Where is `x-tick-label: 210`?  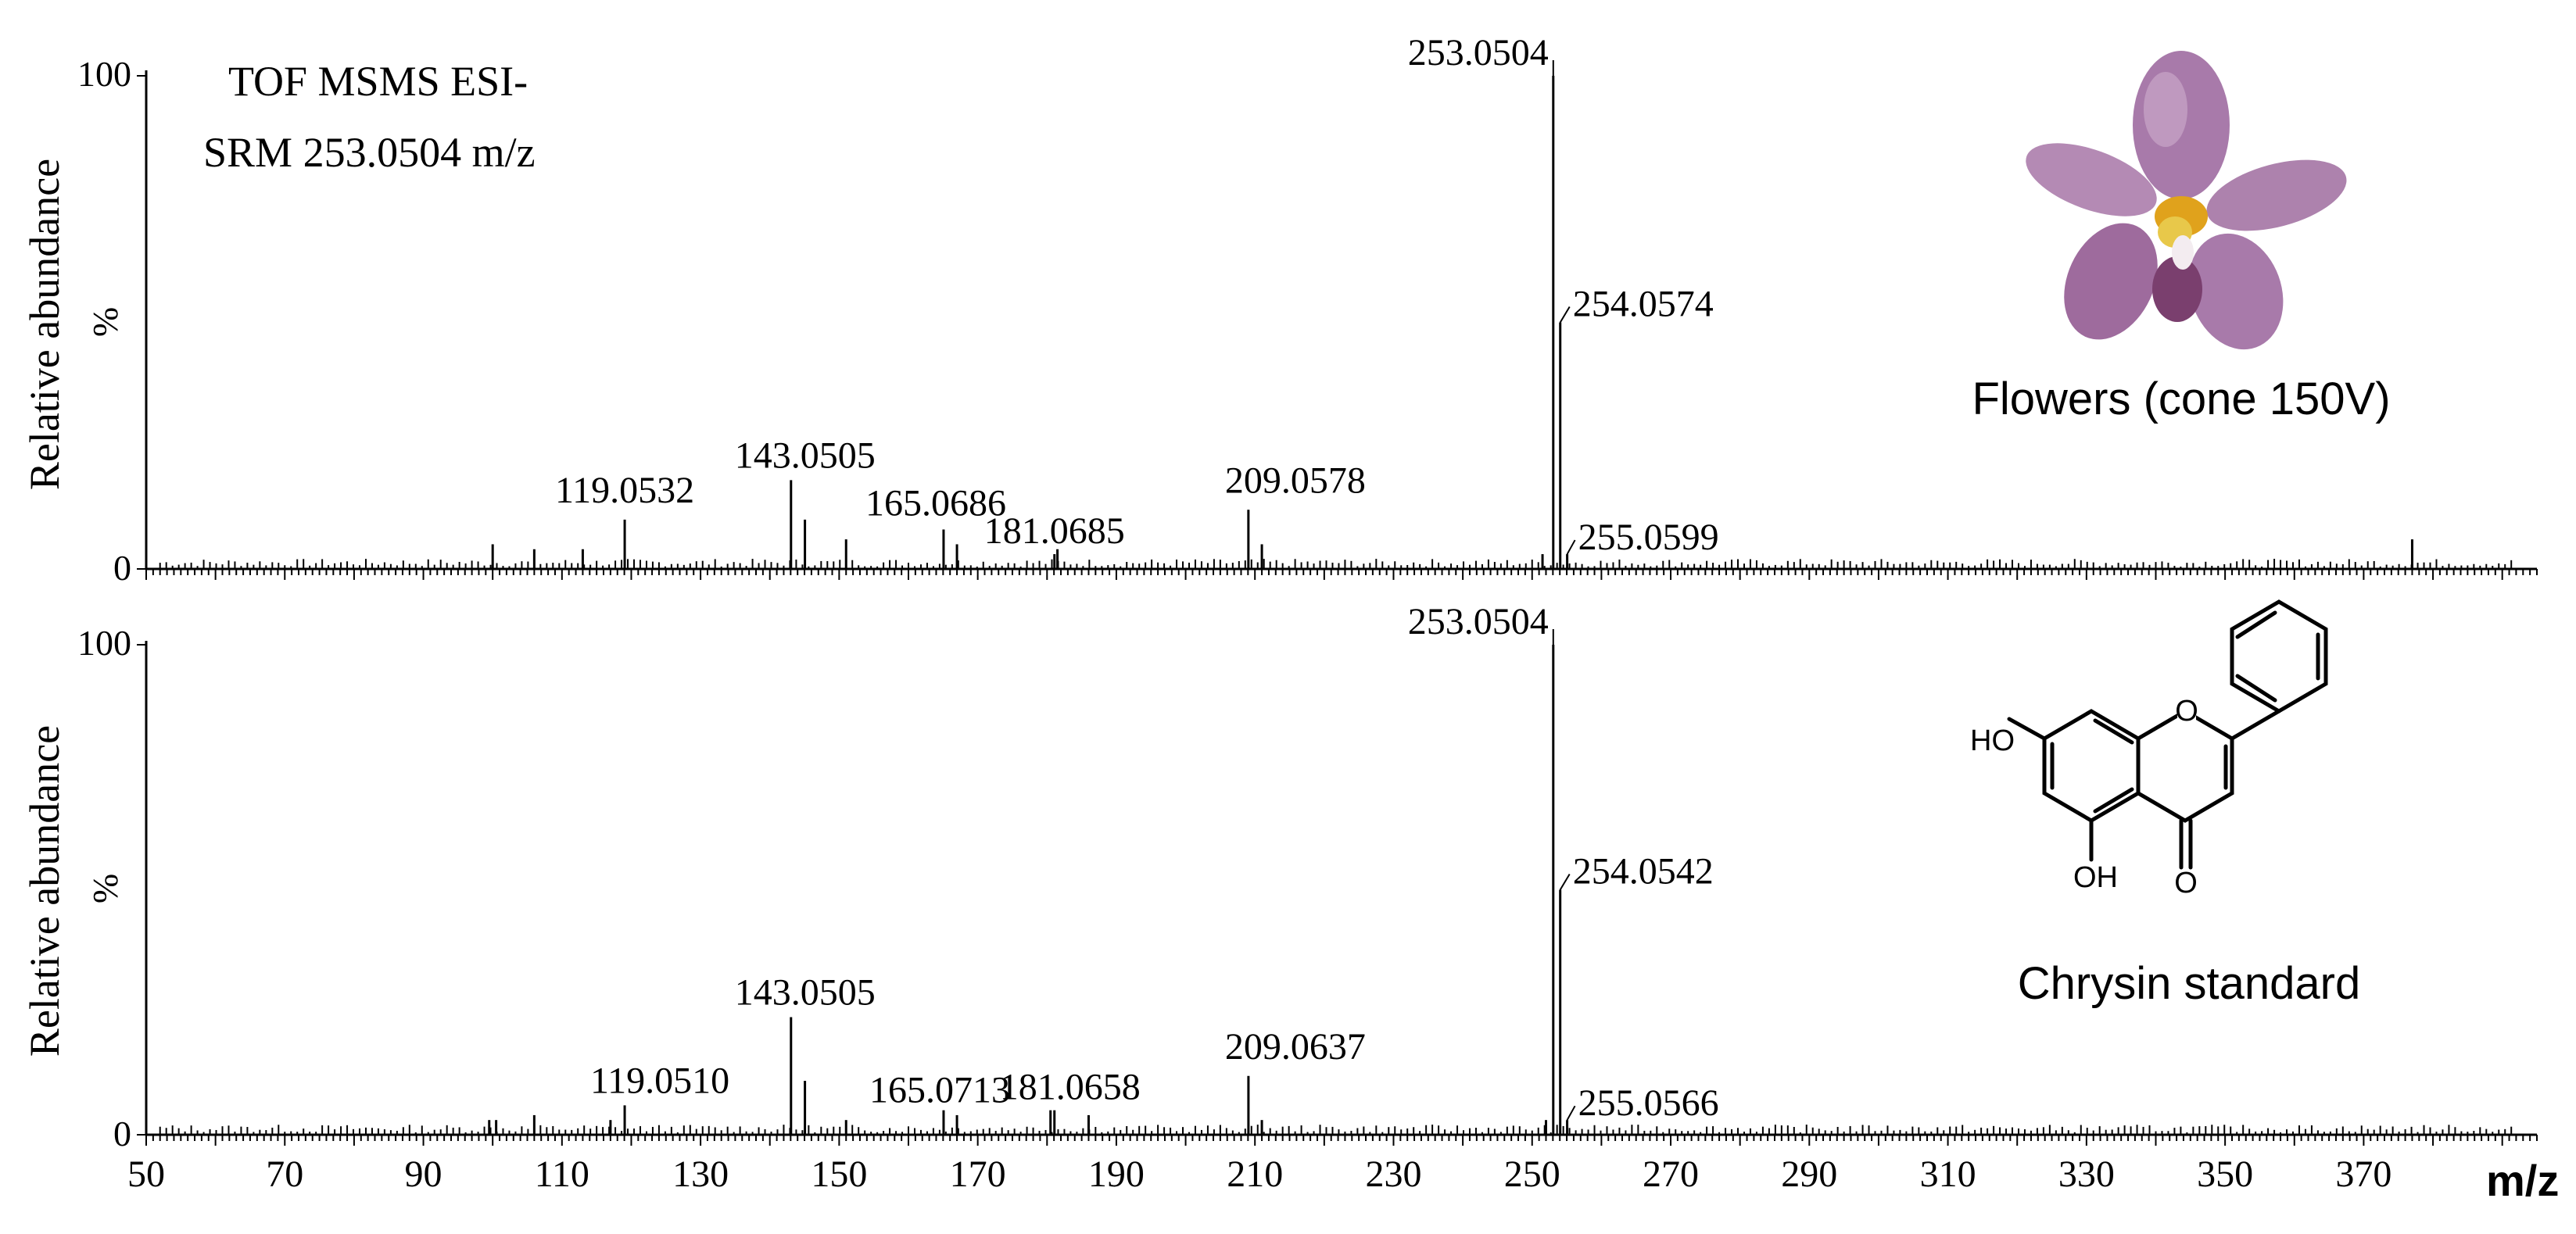
x-tick-label: 210 is located at coordinates (1255, 1174).